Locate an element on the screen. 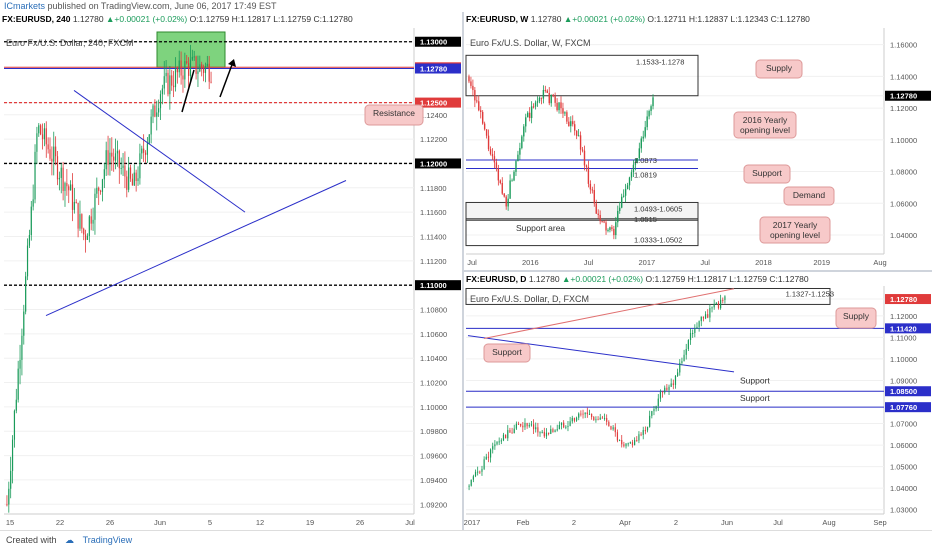 The height and width of the screenshot is (550, 932). tradingview-logo-icon: ☁ is located at coordinates (70, 540).